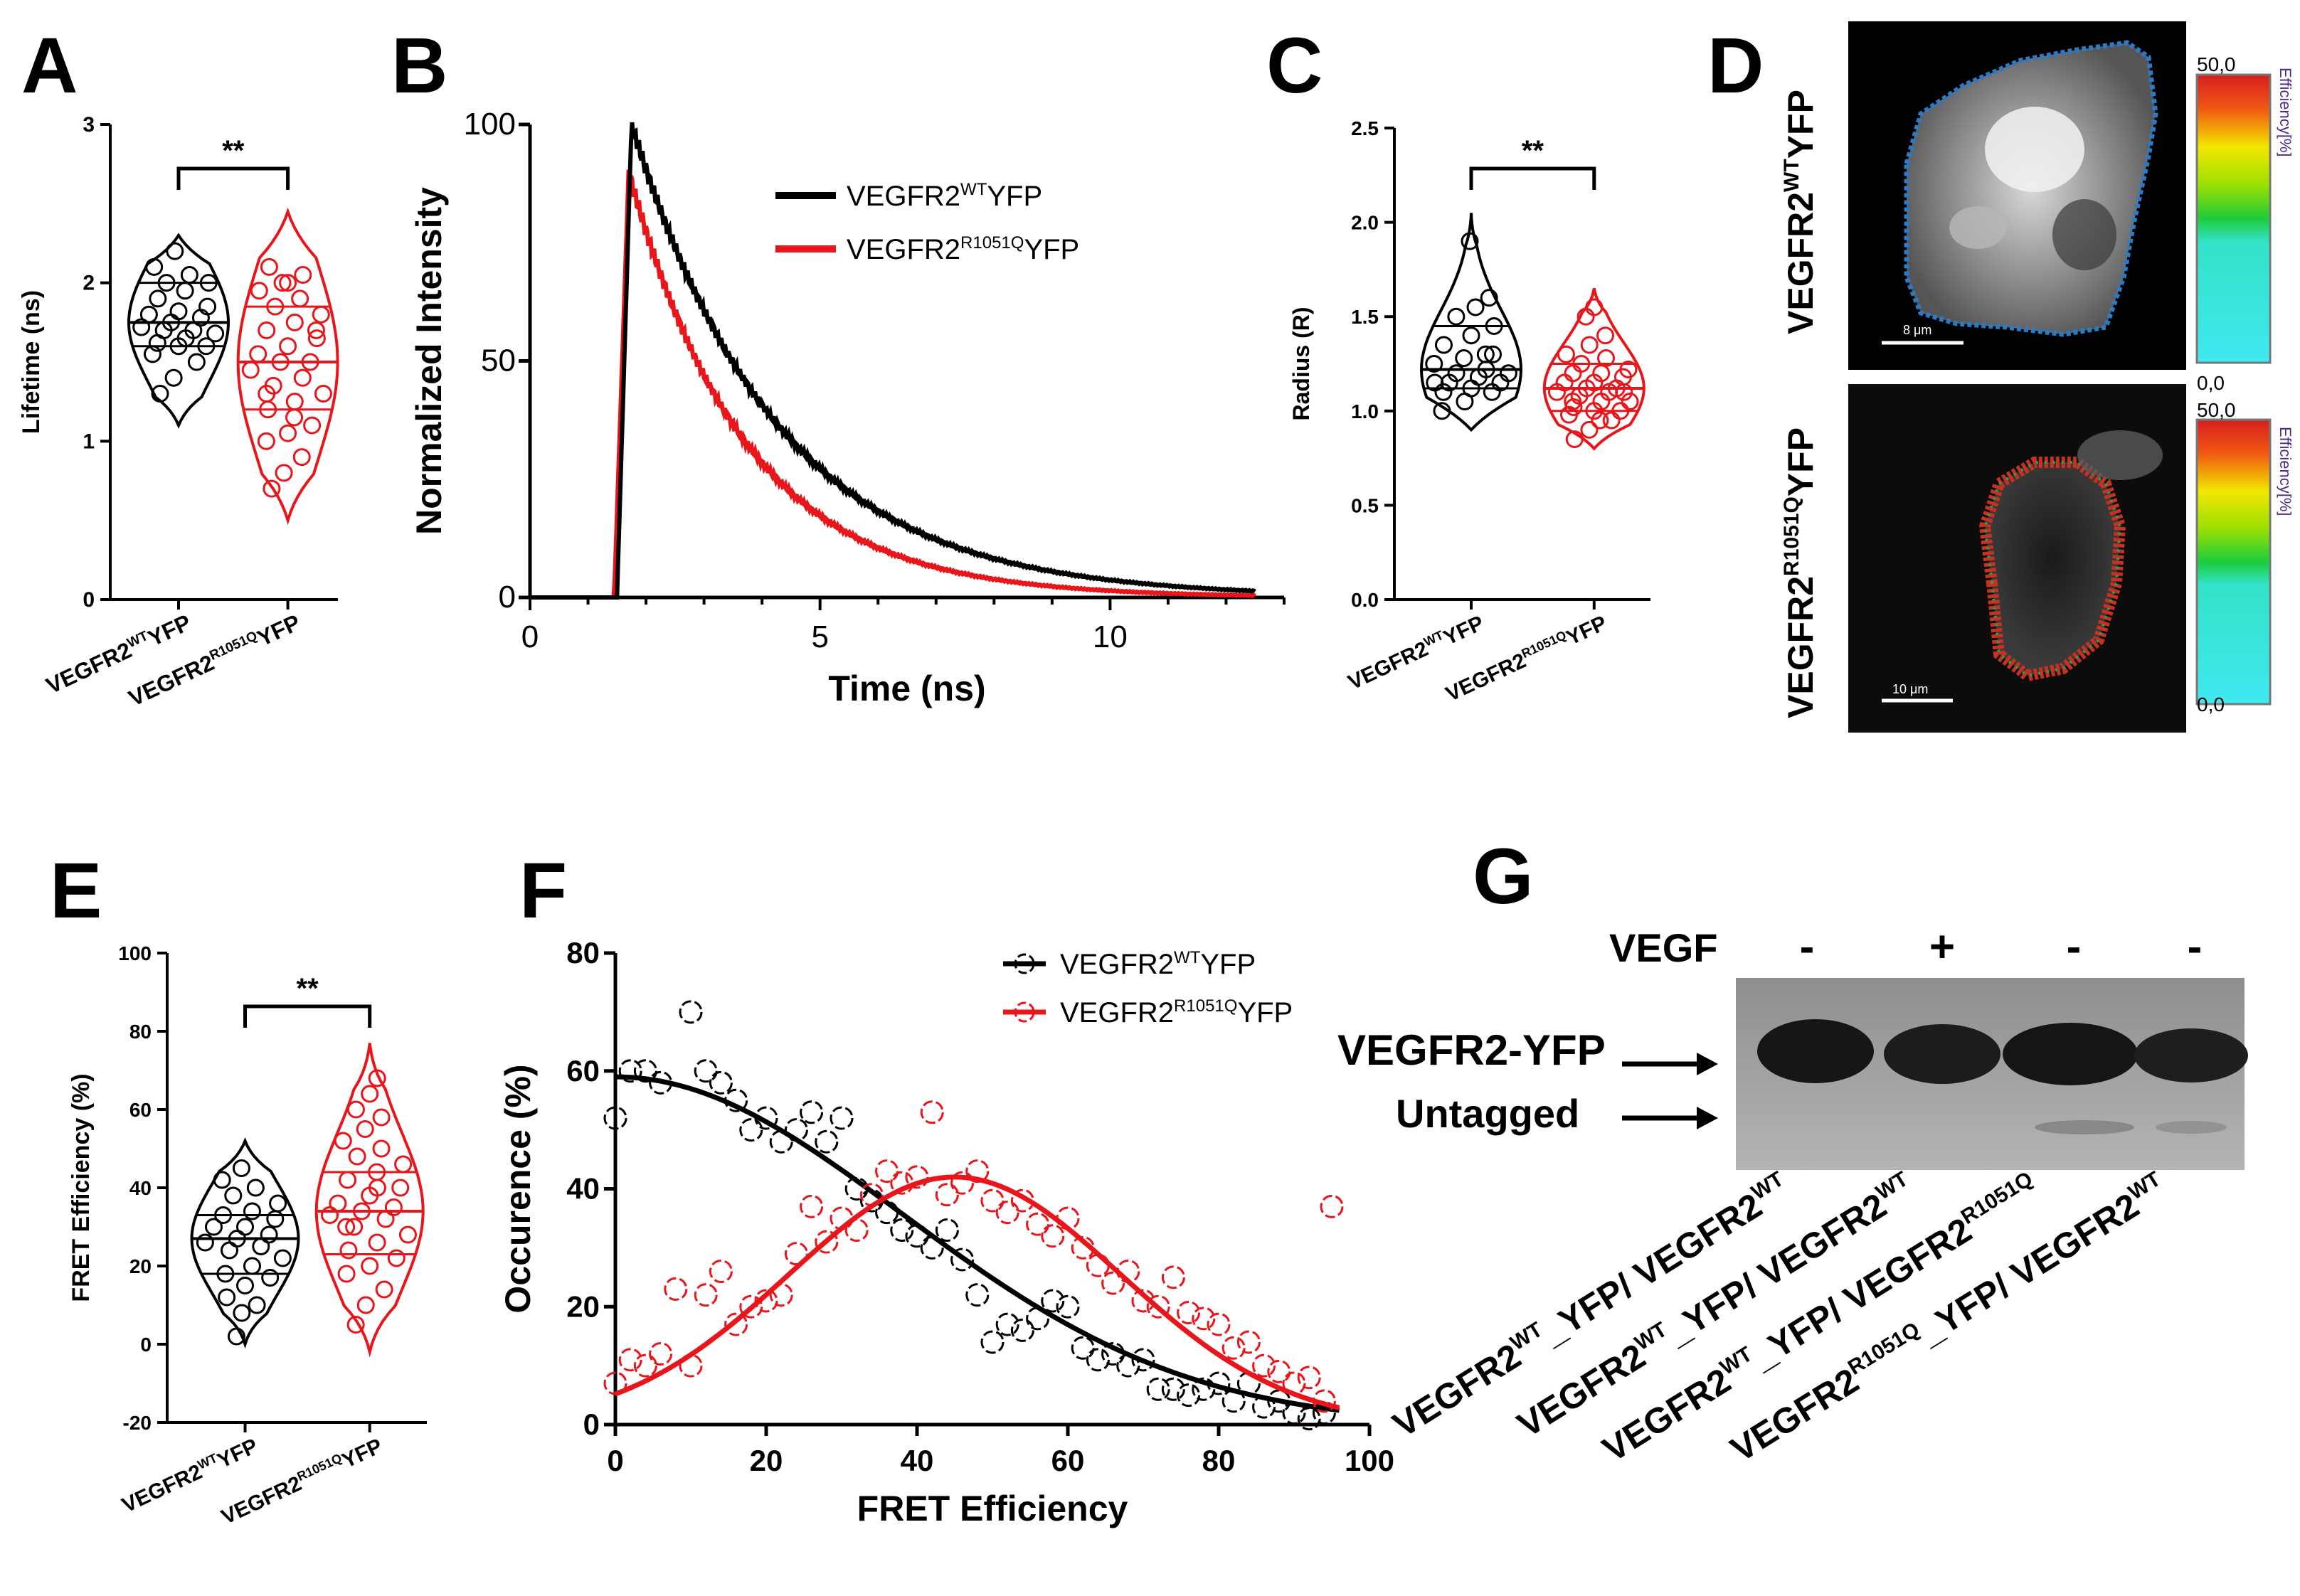 This screenshot has width=2300, height=1596. I want to click on y-tick-label: 0.5, so click(1365, 505).